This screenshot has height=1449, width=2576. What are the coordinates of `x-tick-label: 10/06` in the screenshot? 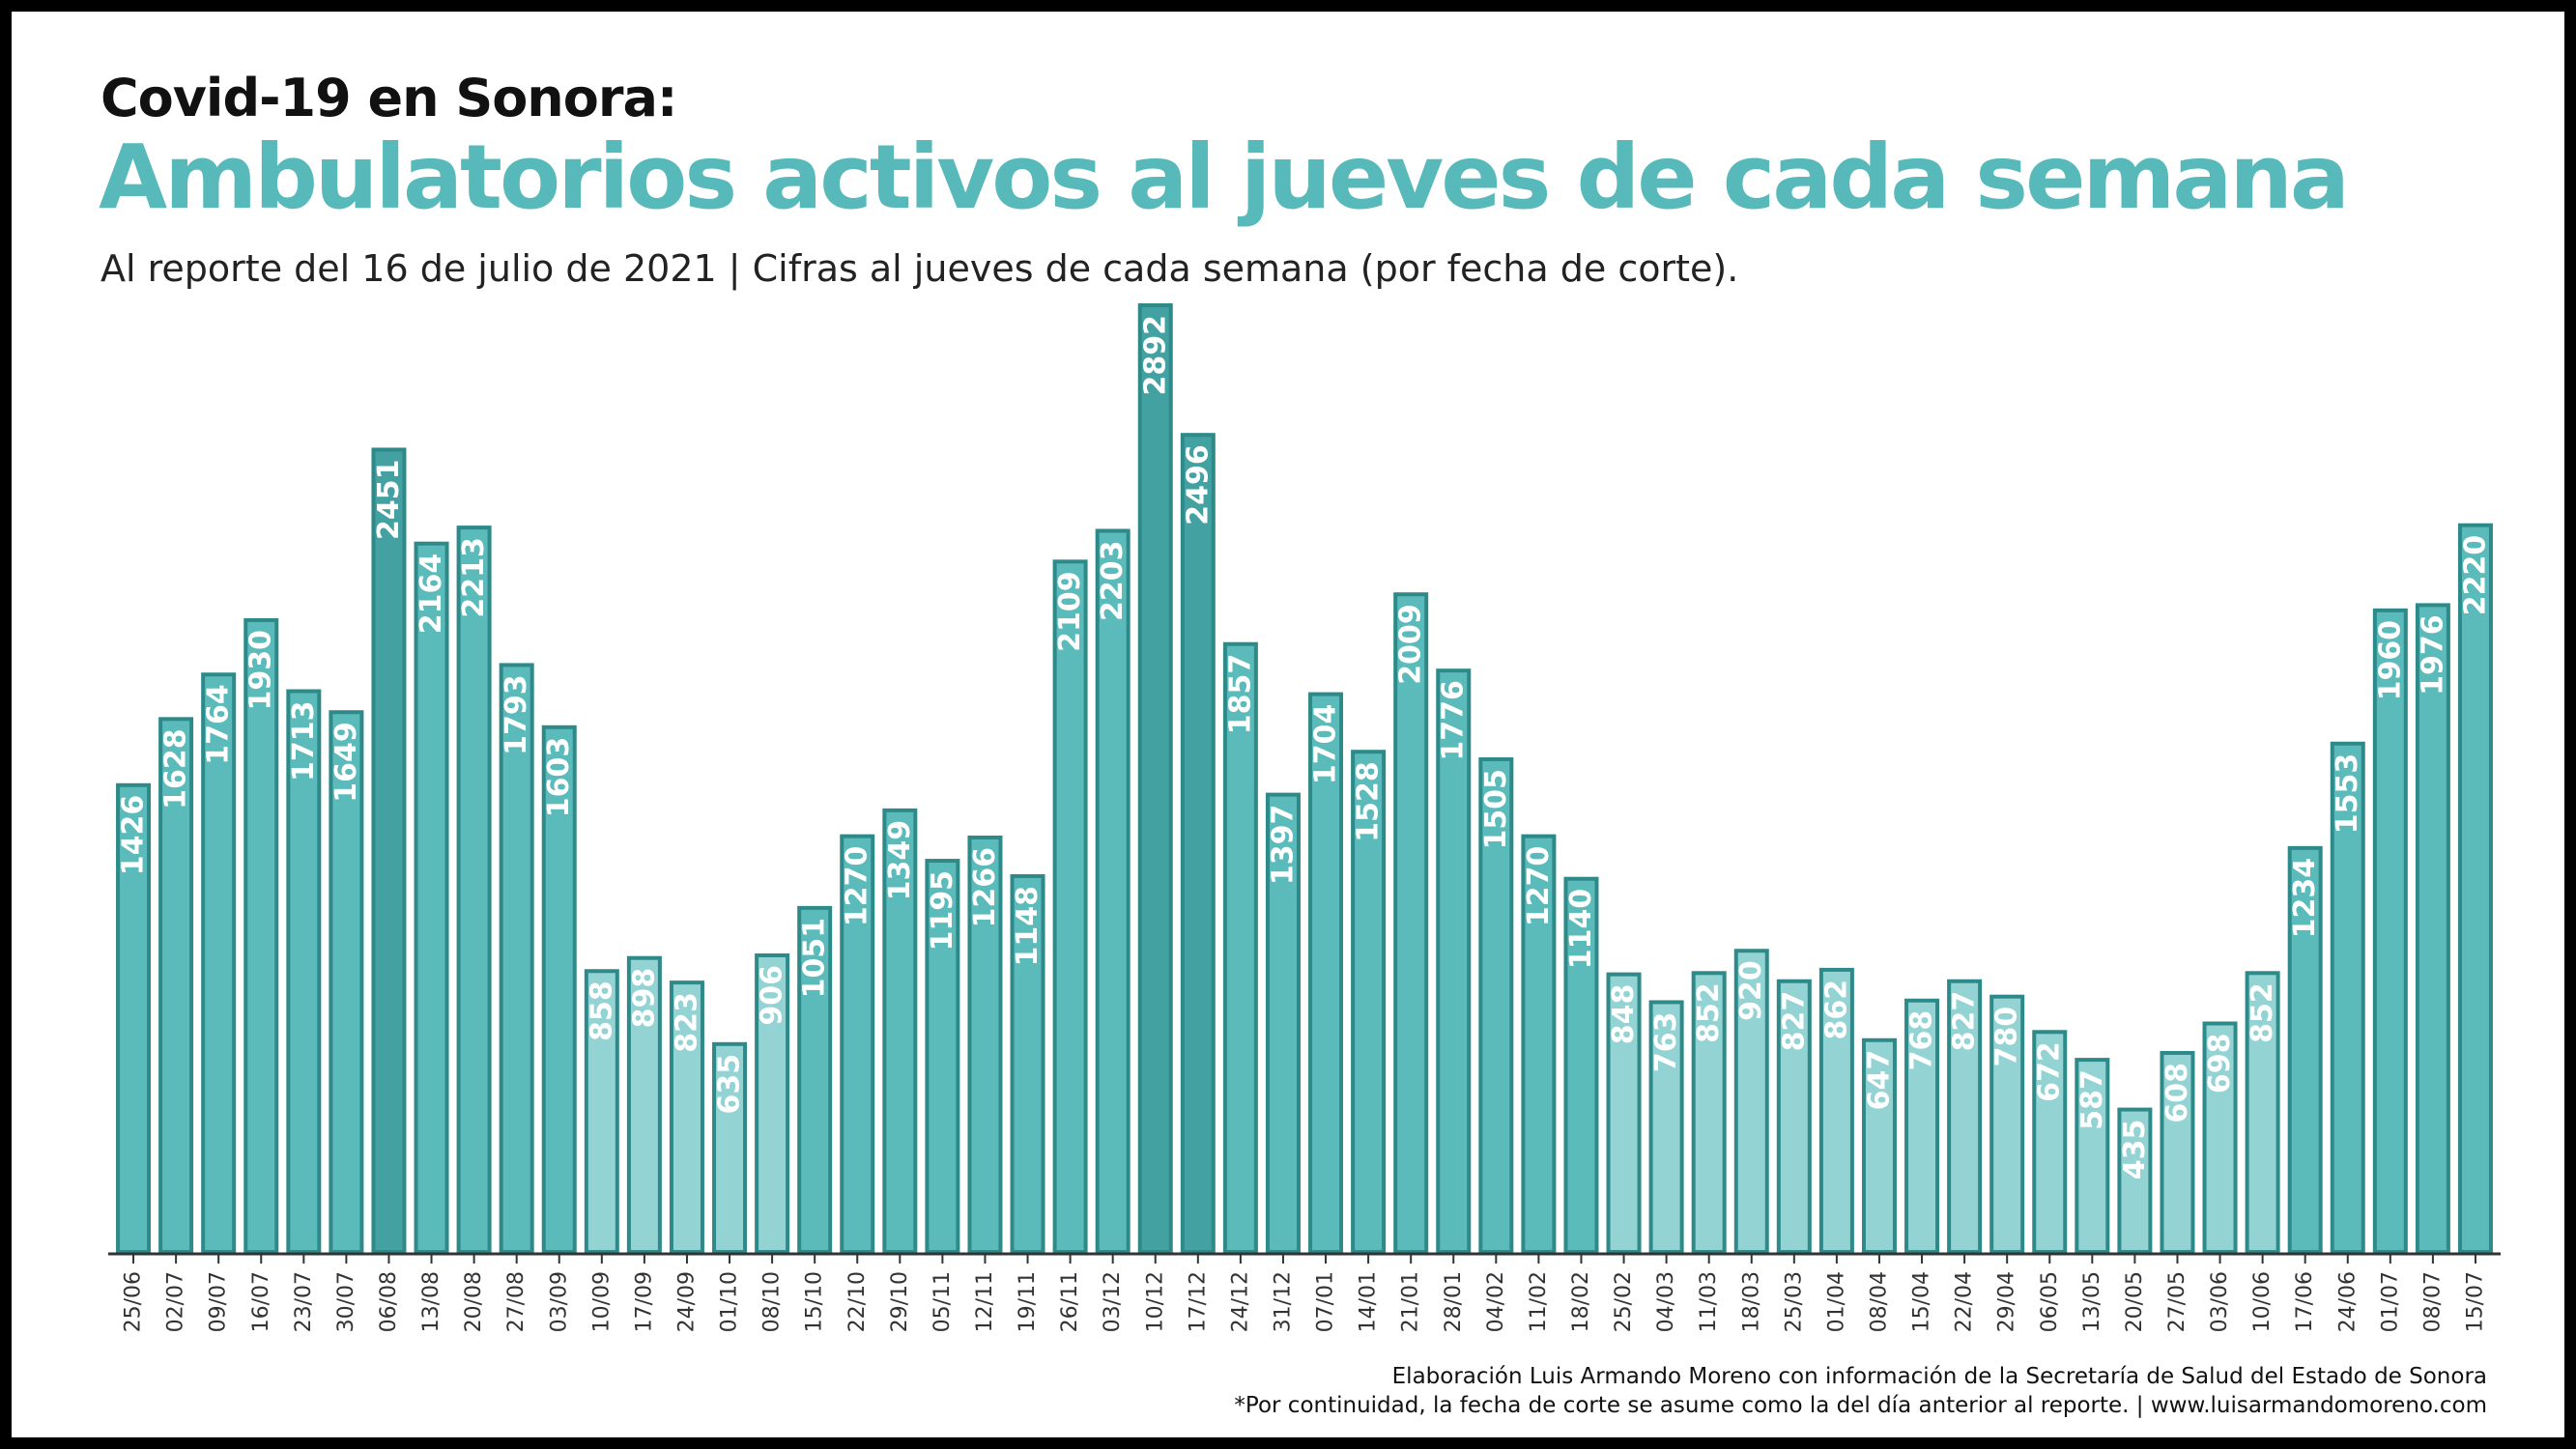 It's located at (2263, 1301).